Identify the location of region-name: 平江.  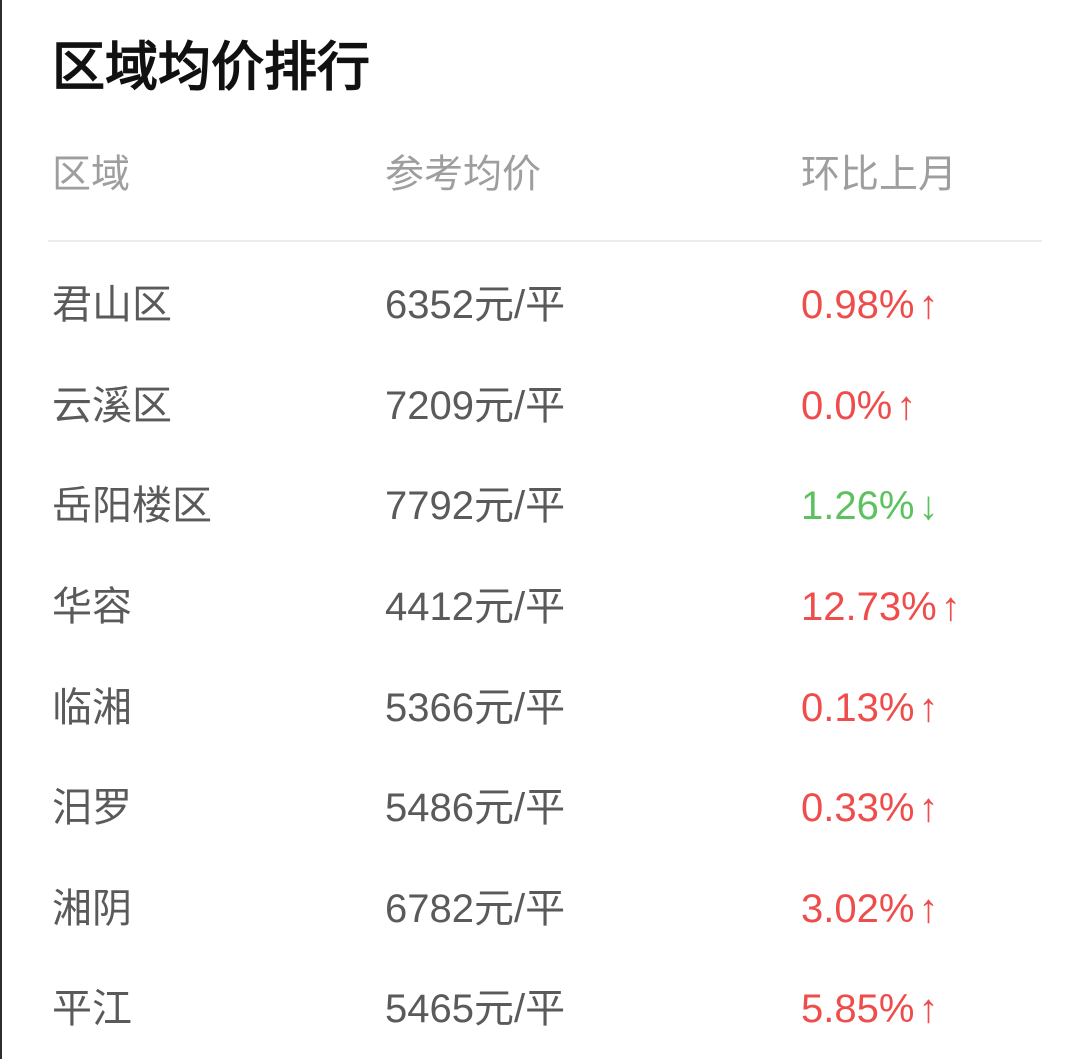
(92, 1009).